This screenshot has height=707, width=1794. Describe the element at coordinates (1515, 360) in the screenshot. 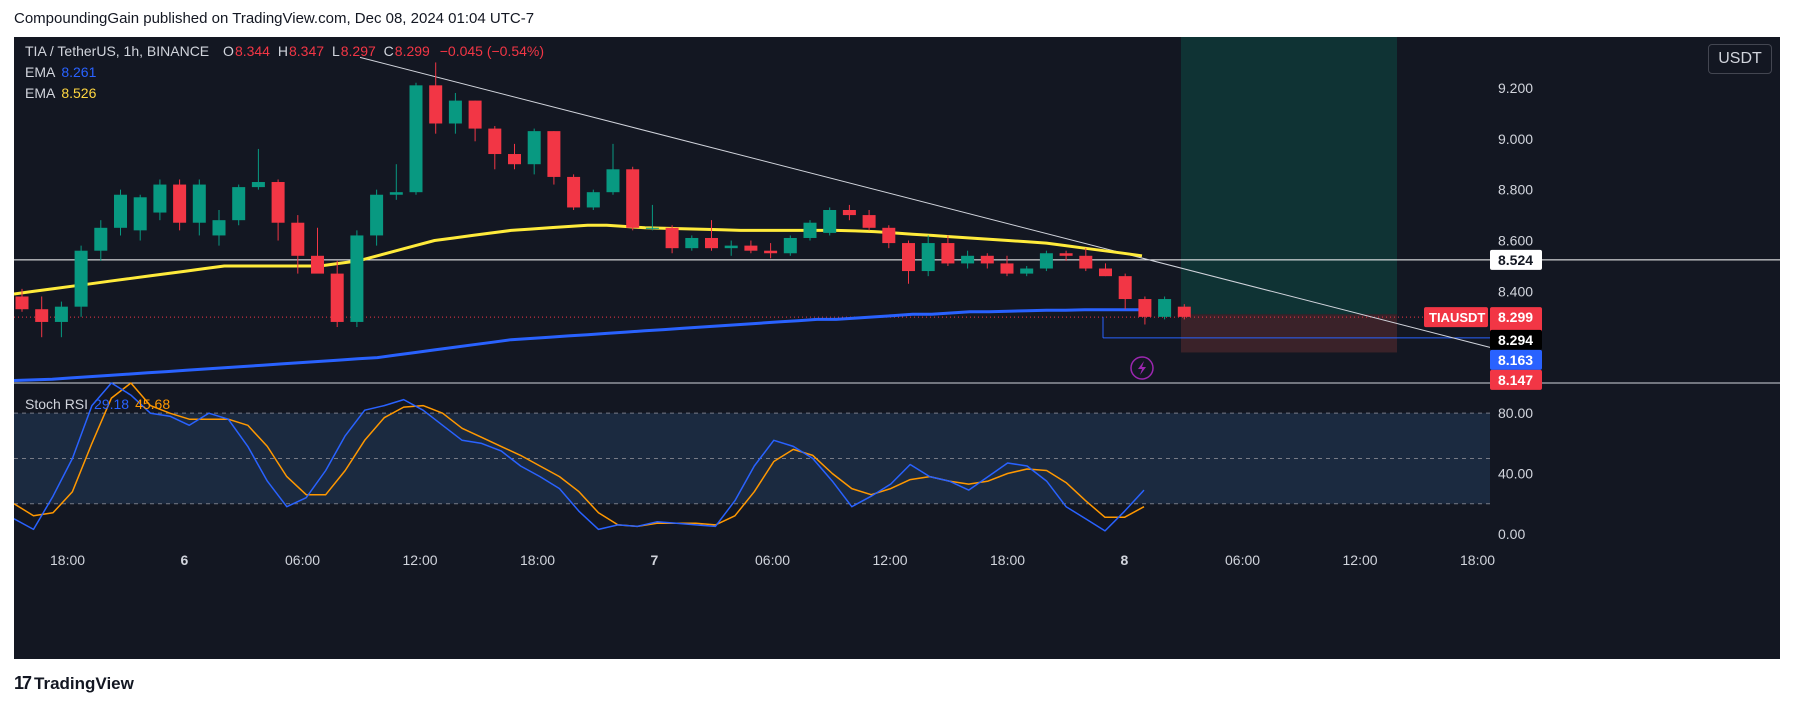

I see `ema-fast-price-label: 8.163` at that location.